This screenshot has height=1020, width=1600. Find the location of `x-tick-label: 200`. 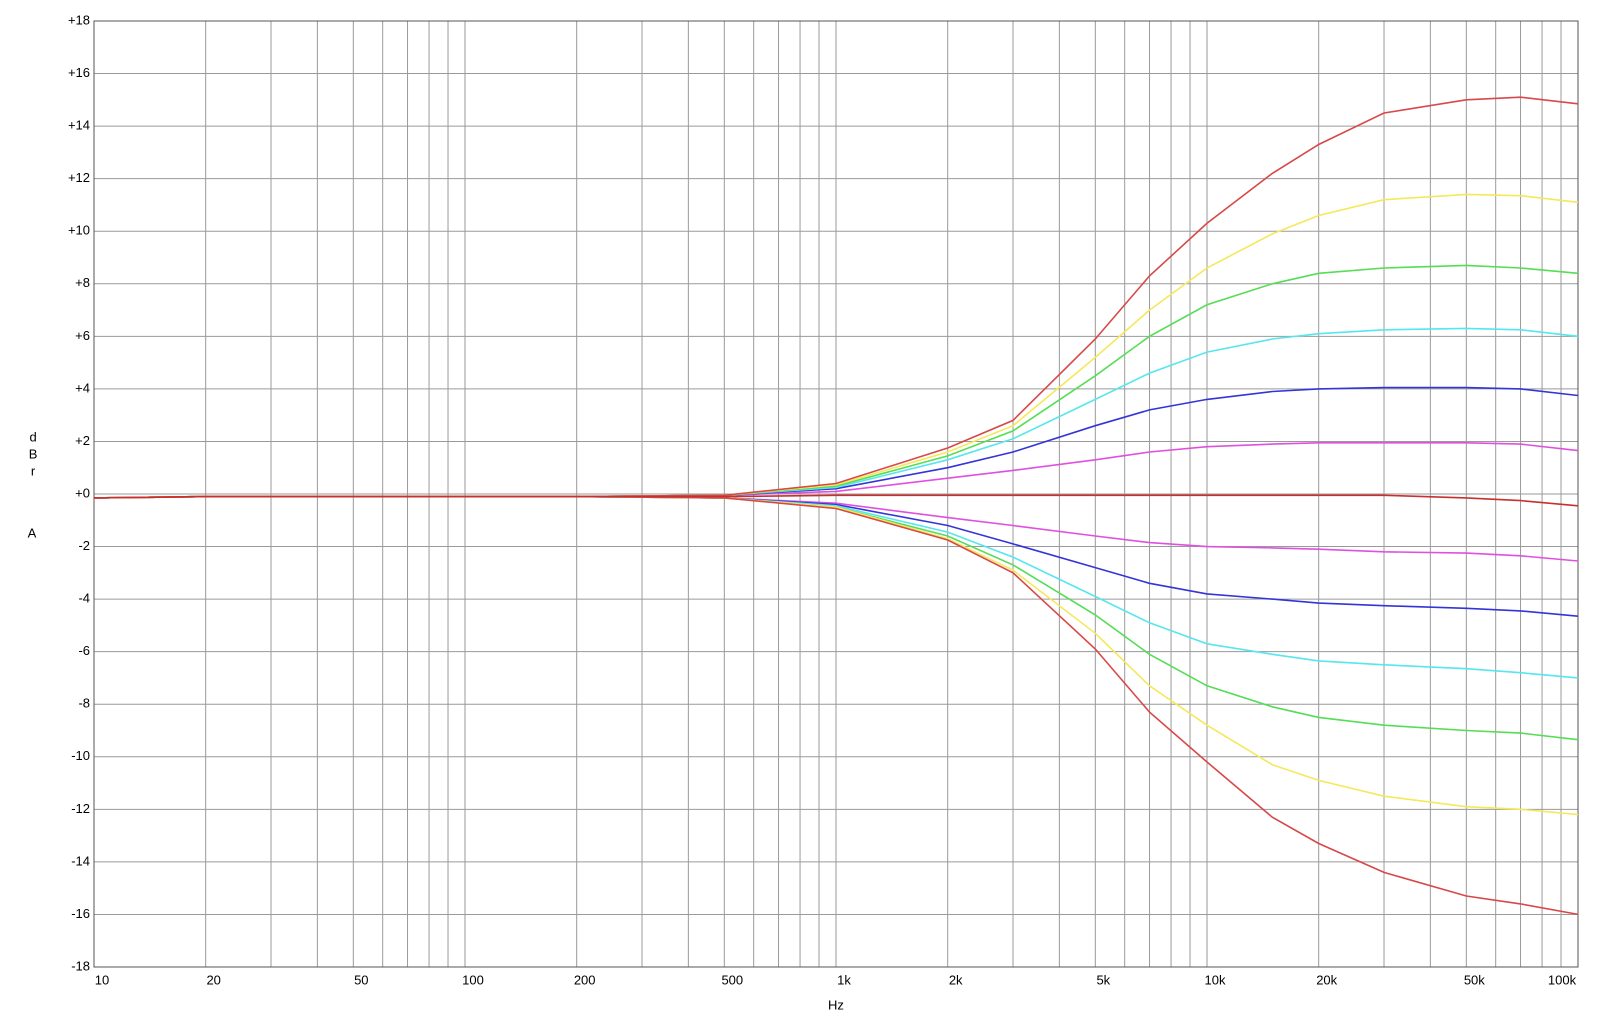

x-tick-label: 200 is located at coordinates (585, 979).